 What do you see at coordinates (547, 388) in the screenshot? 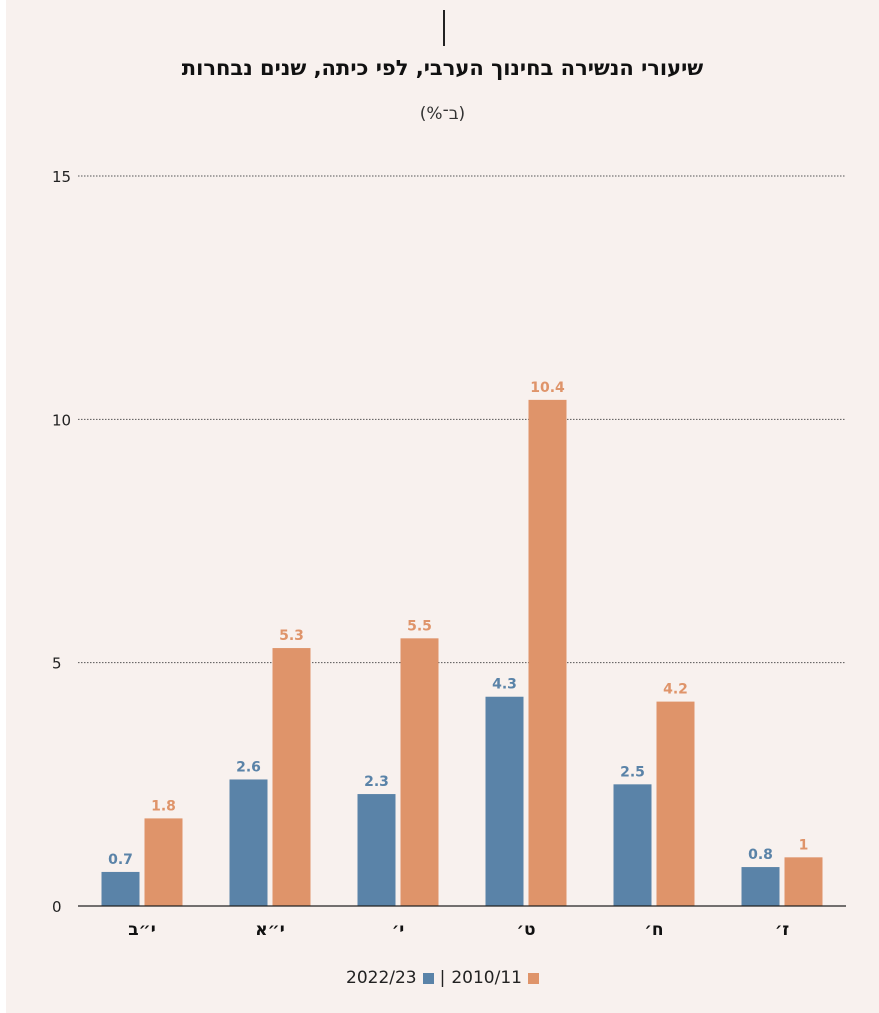
I see `data-label: 10.4` at bounding box center [547, 388].